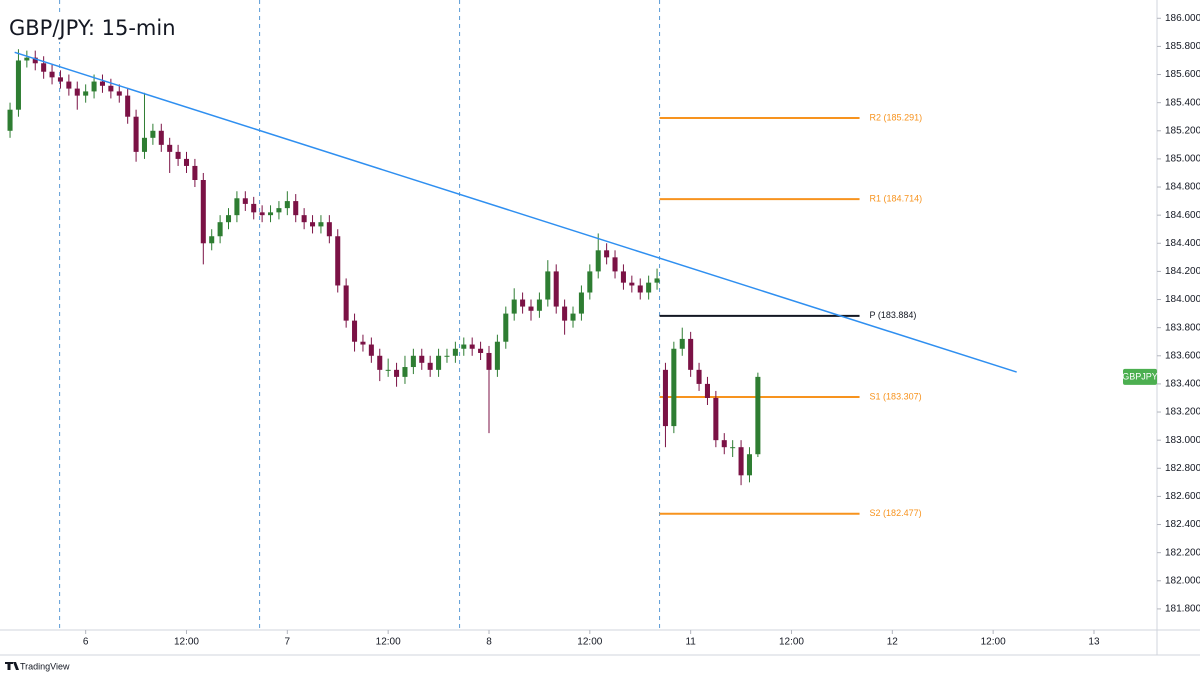  I want to click on chart-title: GBP/JPY: 15-min, so click(92, 28).